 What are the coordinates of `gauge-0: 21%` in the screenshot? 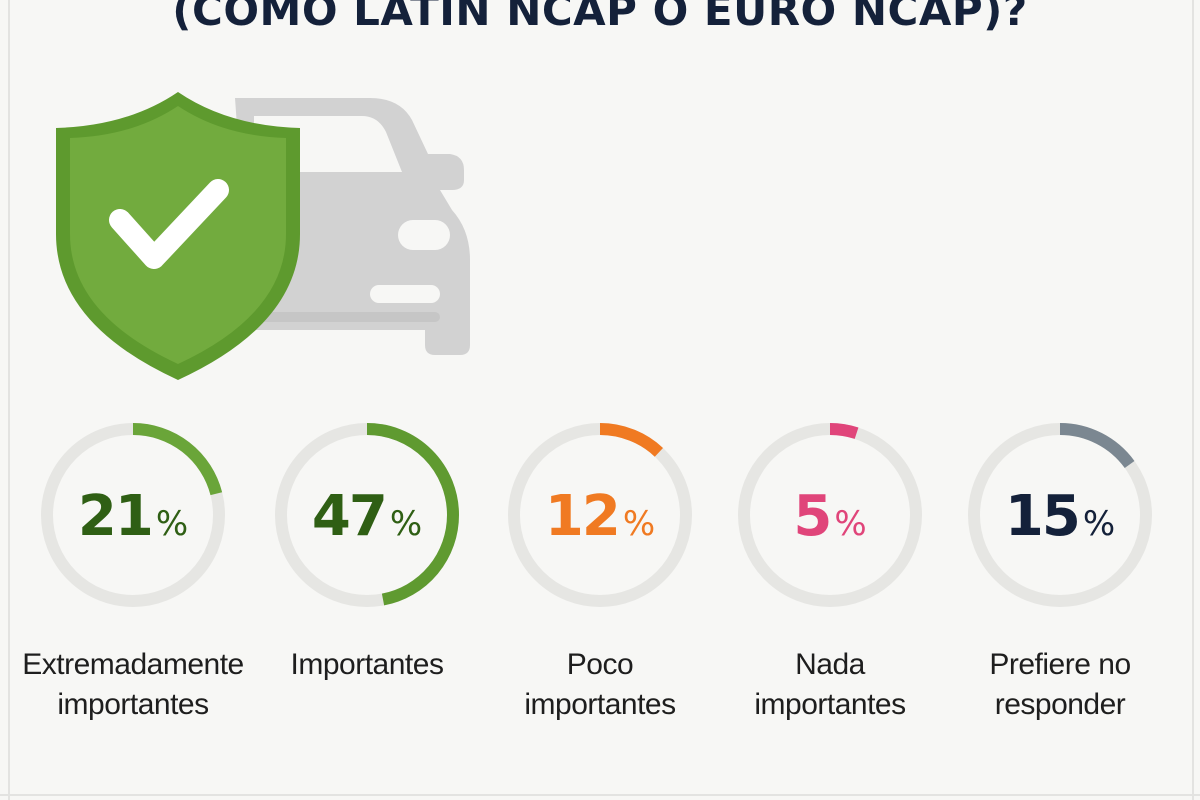 It's located at (133, 515).